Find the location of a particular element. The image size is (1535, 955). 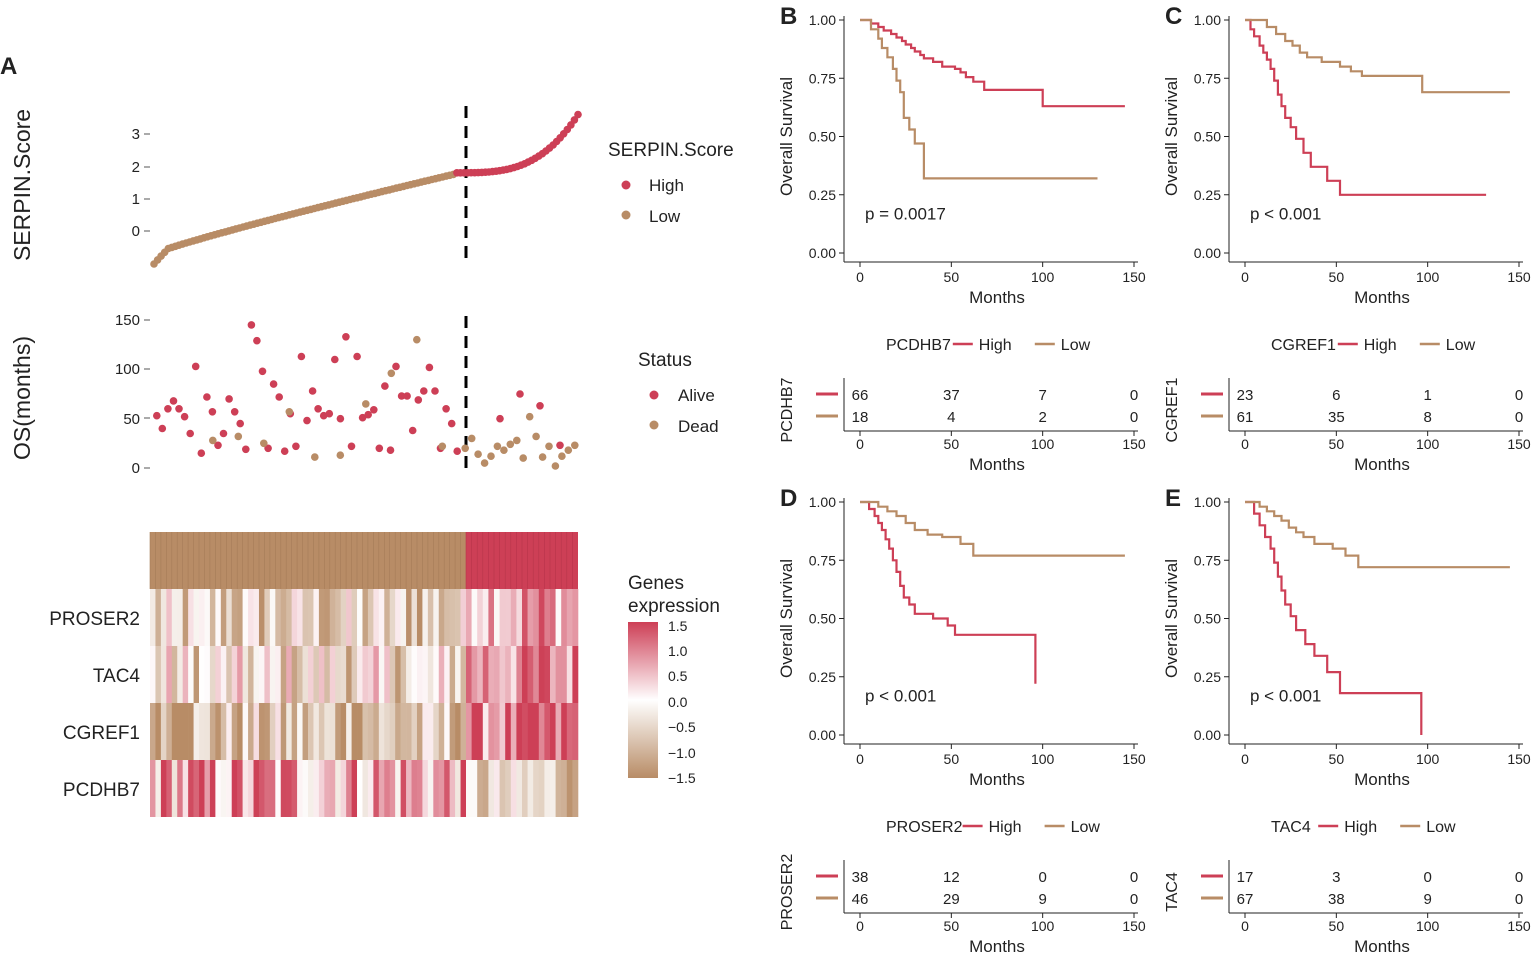

os-plot: OS(months) 150 100 50 0 is located at coordinates (294, 394).